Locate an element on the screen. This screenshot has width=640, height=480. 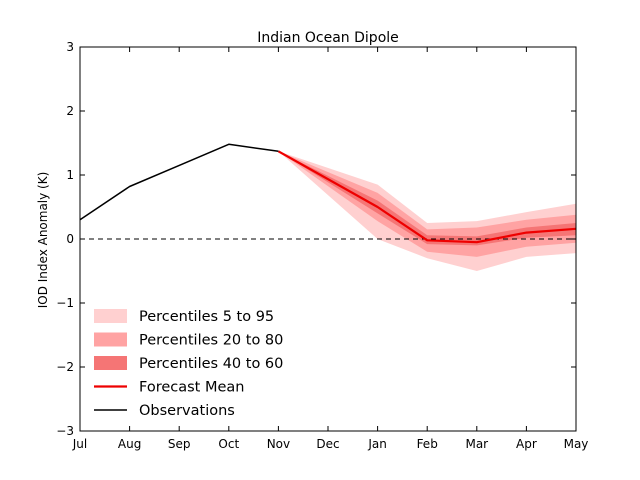
legend-label: Percentiles 20 to 80 is located at coordinates (211, 341).